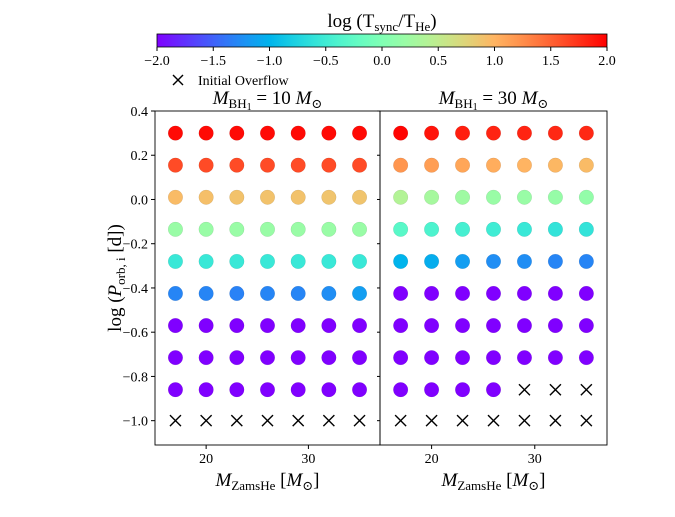 The height and width of the screenshot is (517, 675). What do you see at coordinates (140, 200) in the screenshot?
I see `y-tick-label: 0.0` at bounding box center [140, 200].